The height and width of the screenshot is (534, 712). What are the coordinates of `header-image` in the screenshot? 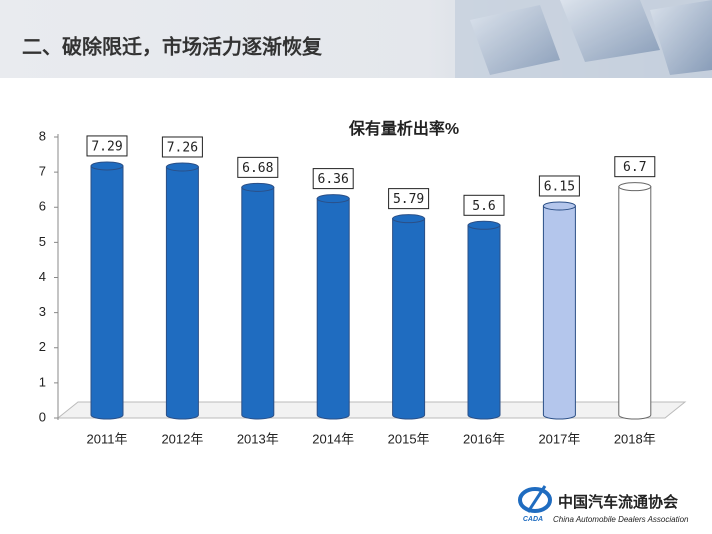 It's located at (583, 39).